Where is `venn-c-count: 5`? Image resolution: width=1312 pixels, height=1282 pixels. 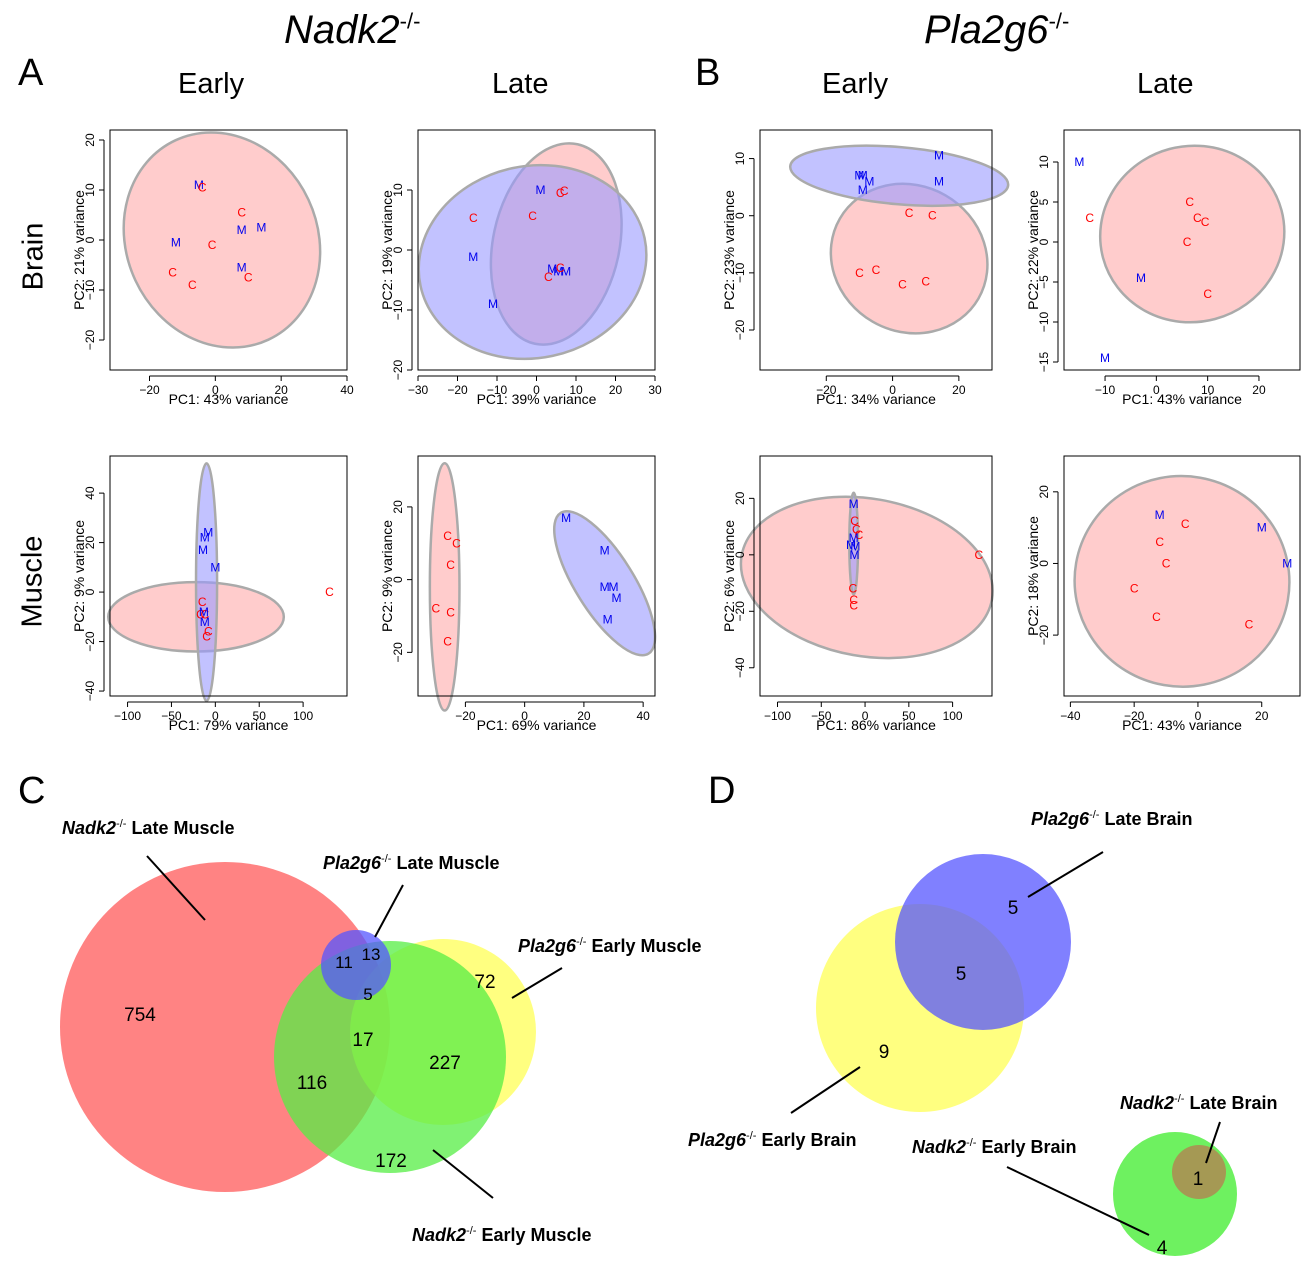
venn-c-count: 5 is located at coordinates (367, 994).